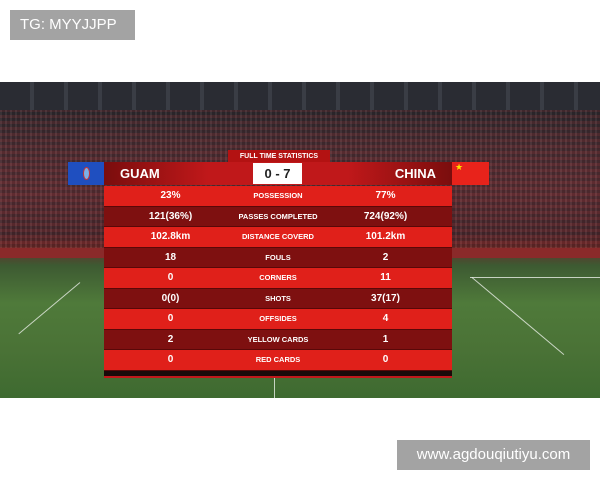  I want to click on stat-row-shots: 0(0) SHOTS 37(17), so click(278, 298).